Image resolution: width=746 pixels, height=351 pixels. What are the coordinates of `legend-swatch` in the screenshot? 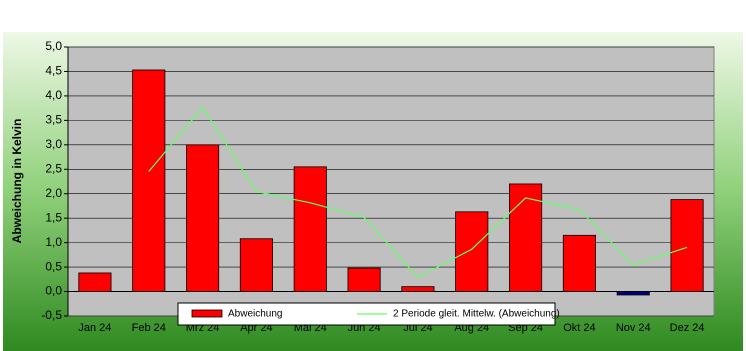 It's located at (207, 313).